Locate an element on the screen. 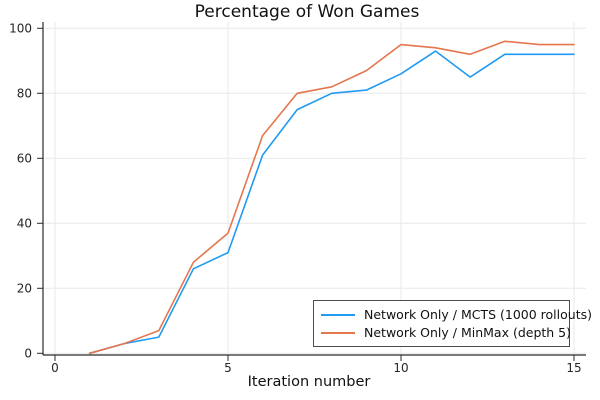 The width and height of the screenshot is (600, 400). x-tick-label: 5 is located at coordinates (228, 368).